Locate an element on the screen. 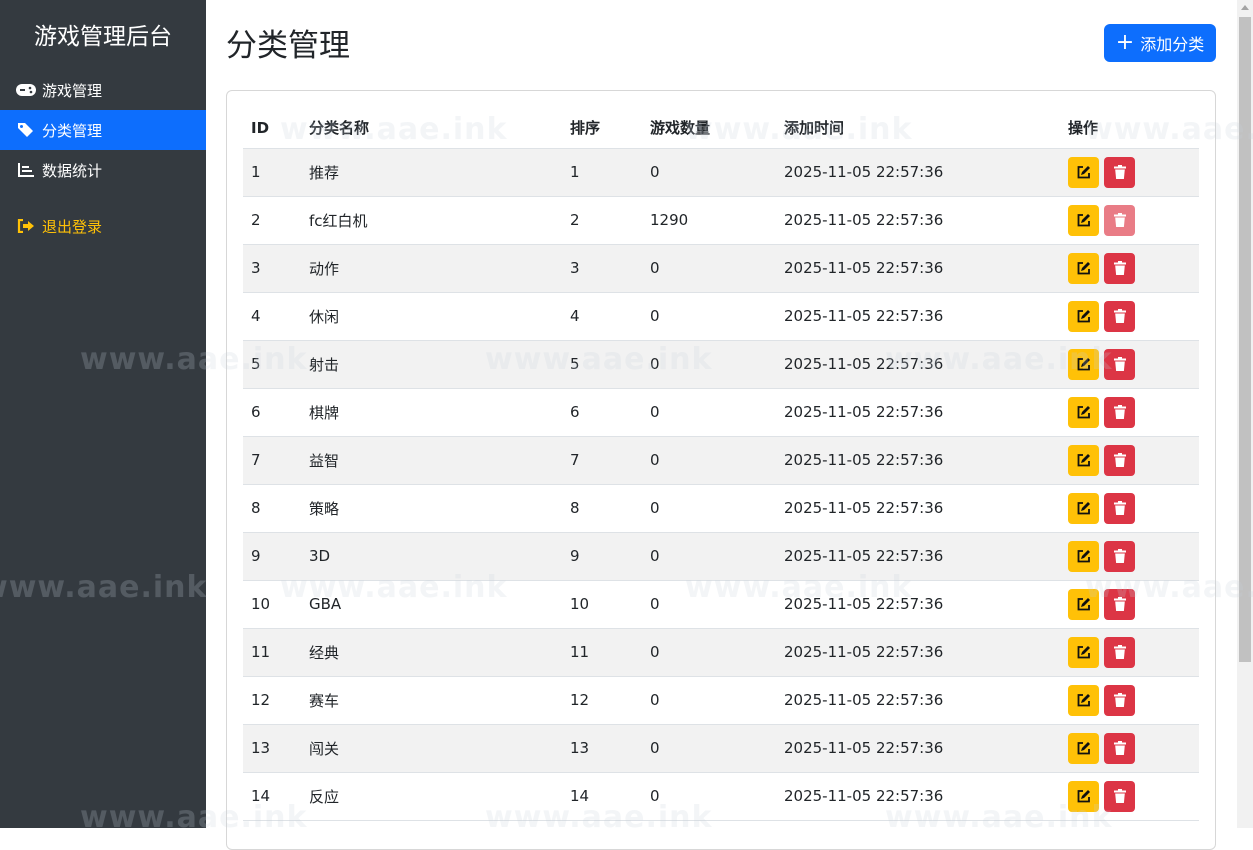 The image size is (1253, 850). sidebar-item-categories: 分类管理 is located at coordinates (103, 130).